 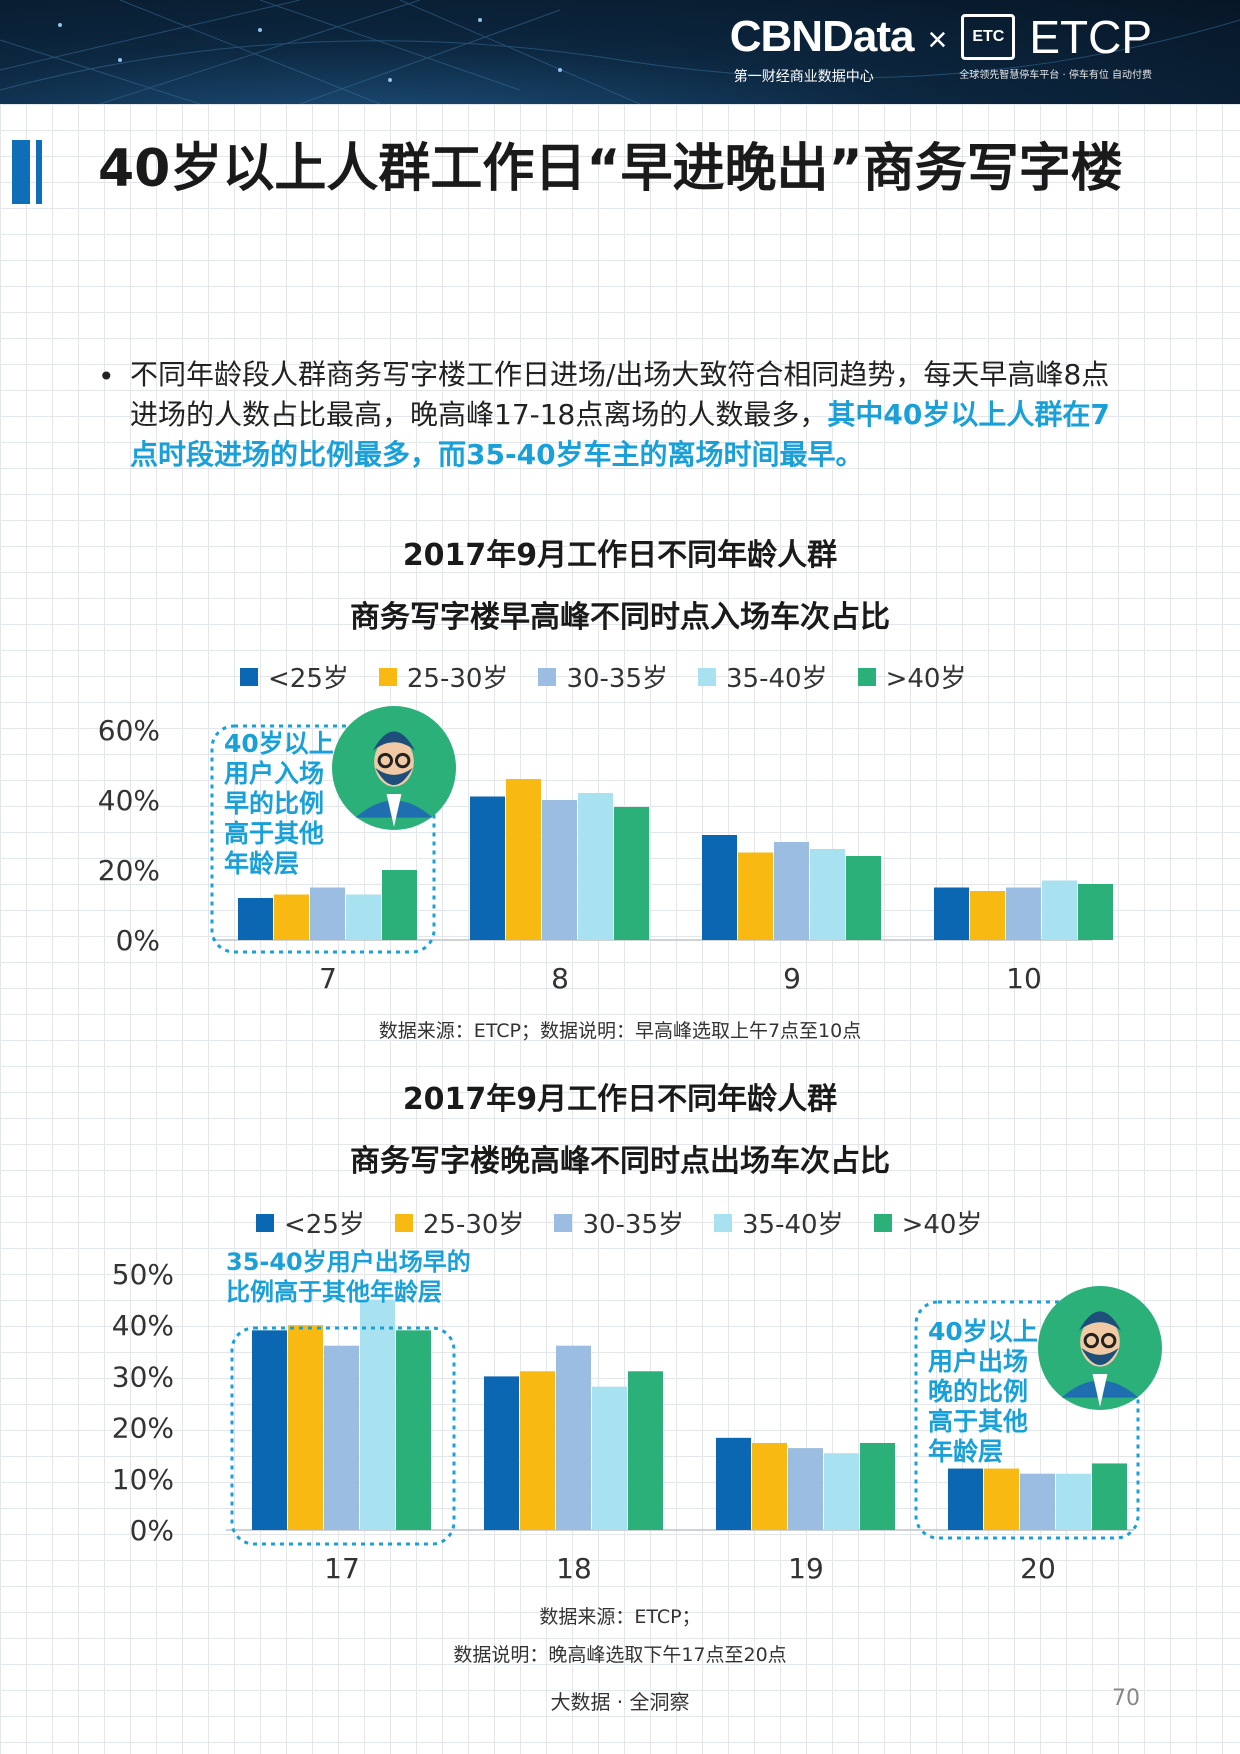 I want to click on footer-slogan: 大数据 · 全洞察, so click(x=620, y=1702).